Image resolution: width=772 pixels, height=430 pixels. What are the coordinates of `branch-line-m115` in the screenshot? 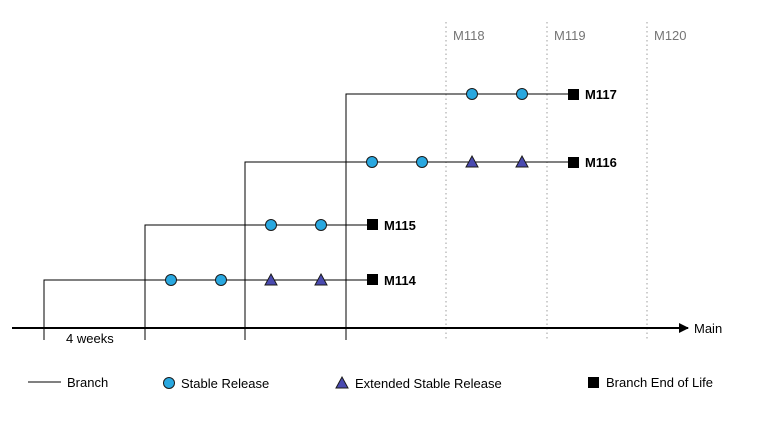 It's located at (258, 276).